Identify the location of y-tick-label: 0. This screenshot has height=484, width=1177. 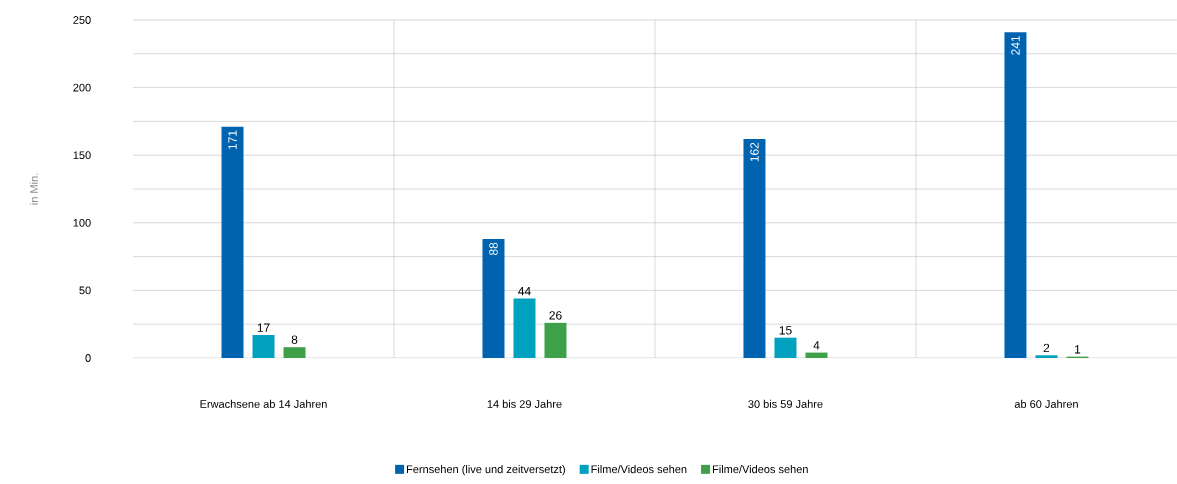
(88, 358).